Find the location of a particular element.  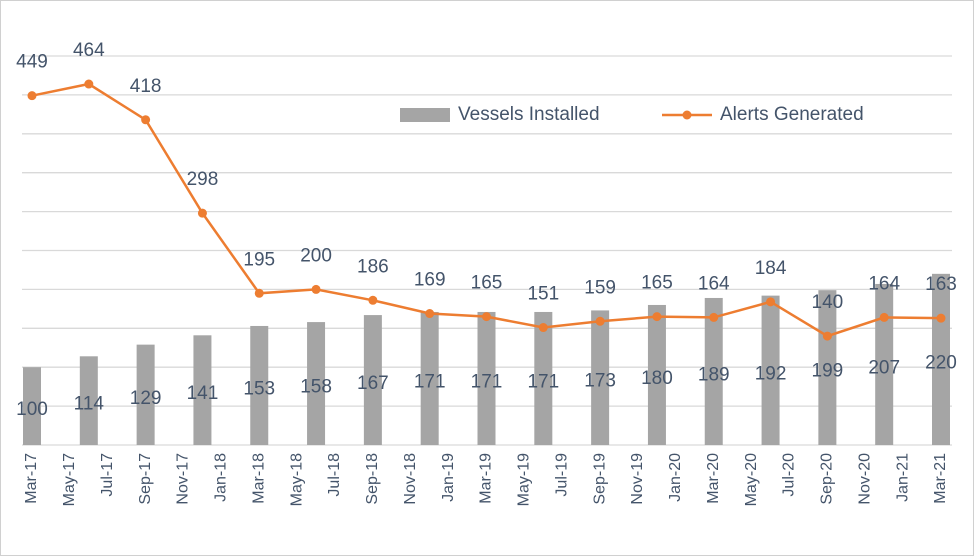

x-tick-label: May-17 is located at coordinates (69, 479).